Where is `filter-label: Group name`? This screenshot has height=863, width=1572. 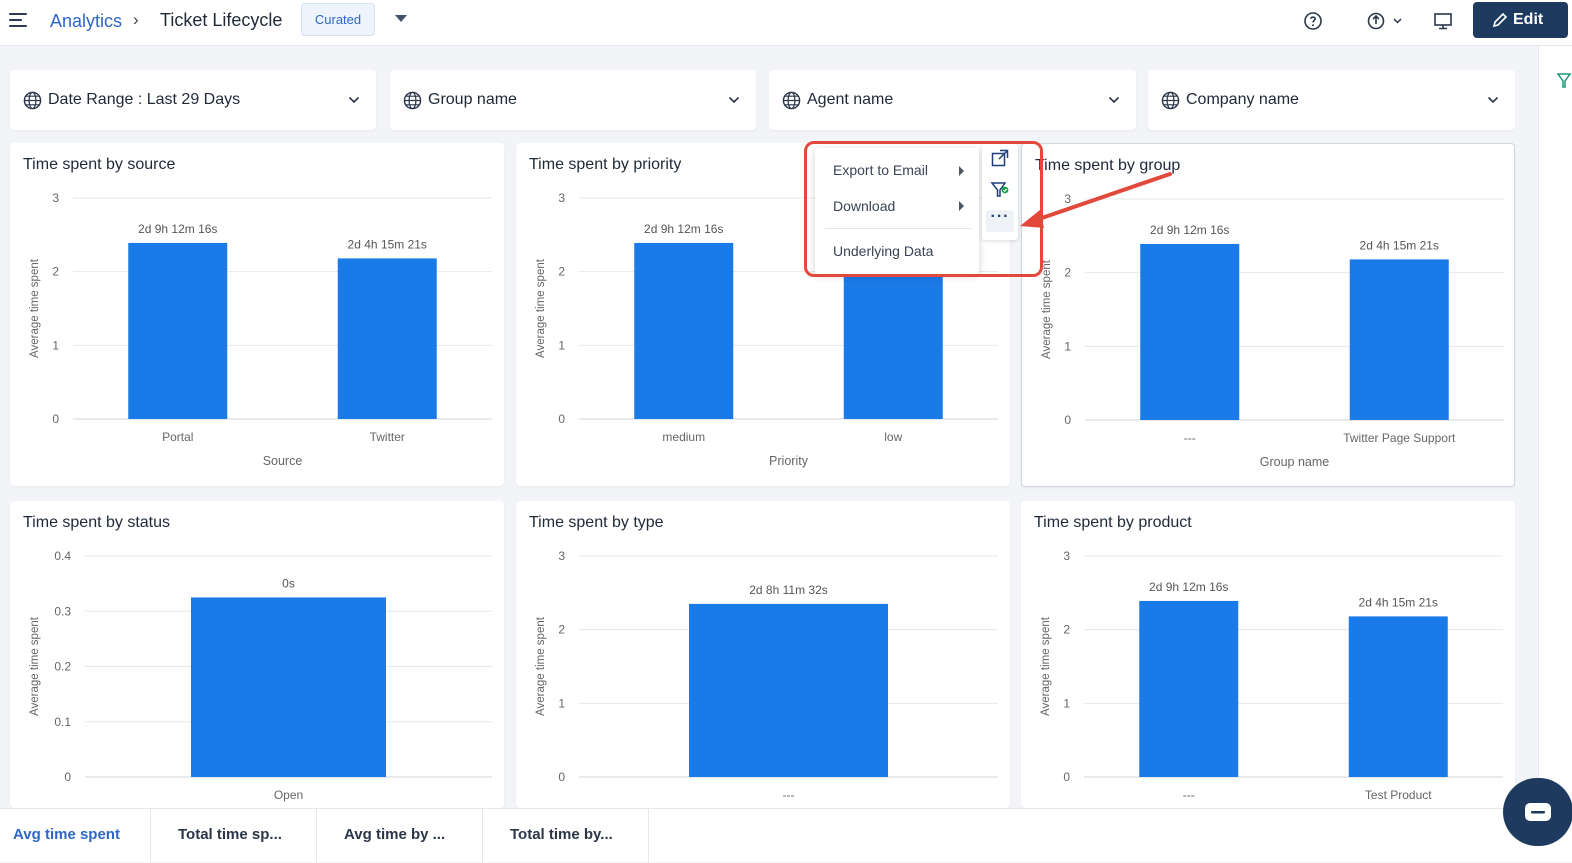 filter-label: Group name is located at coordinates (472, 99).